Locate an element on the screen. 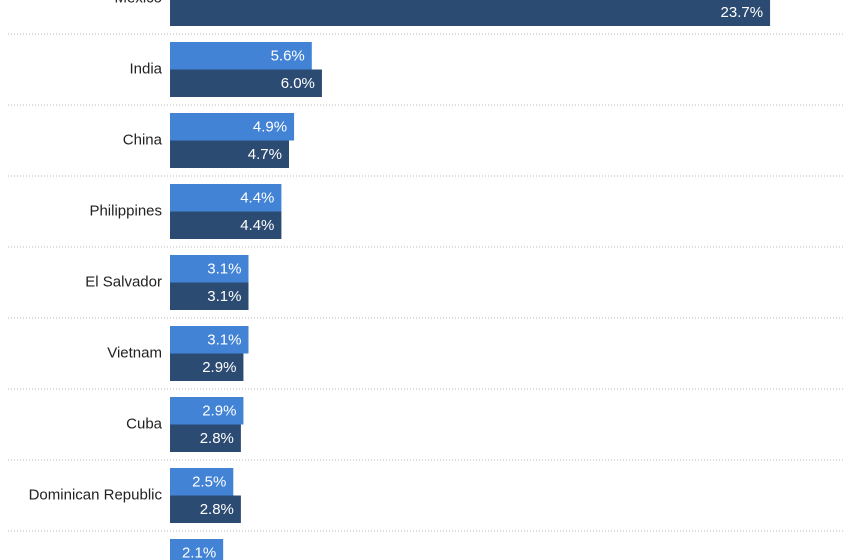 The width and height of the screenshot is (850, 560). category-label: Philippines is located at coordinates (125, 210).